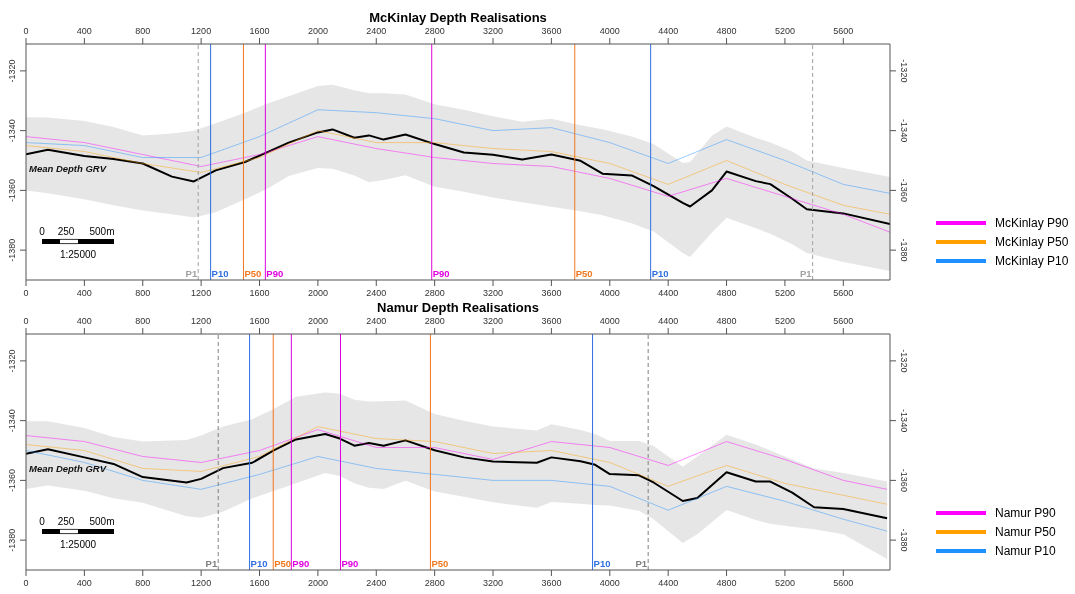 The height and width of the screenshot is (594, 1075). Describe the element at coordinates (1025, 512) in the screenshot. I see `legend-label: Namur P90` at that location.